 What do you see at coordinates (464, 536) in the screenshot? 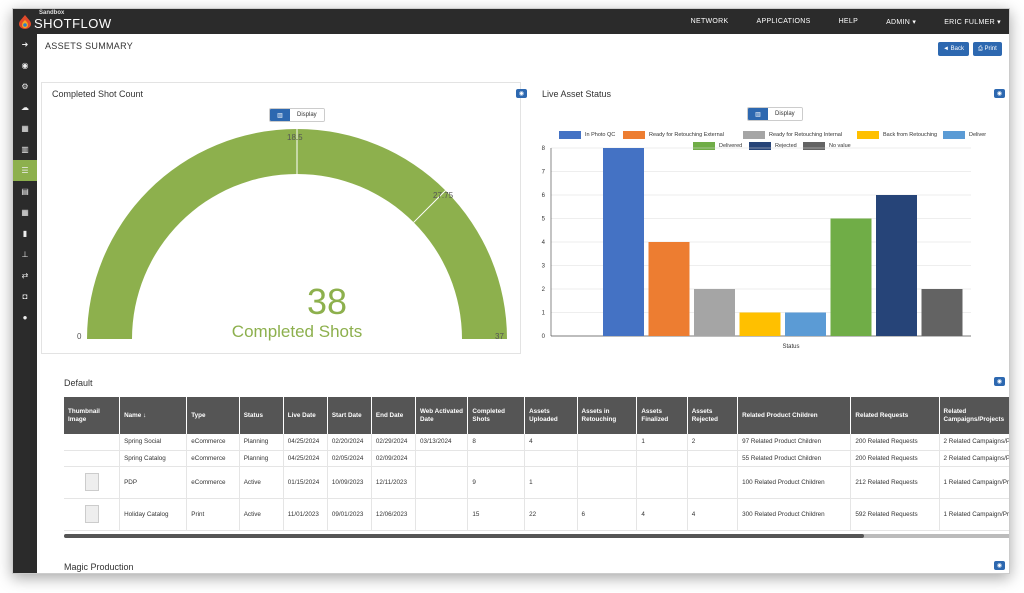
I see `scrollbar-thumb` at bounding box center [464, 536].